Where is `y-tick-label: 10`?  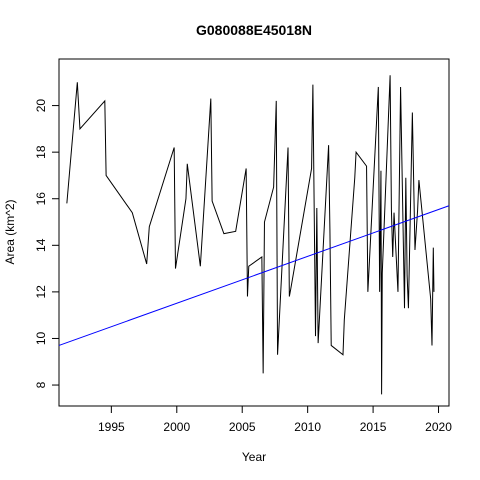 y-tick-label: 10 is located at coordinates (41, 338).